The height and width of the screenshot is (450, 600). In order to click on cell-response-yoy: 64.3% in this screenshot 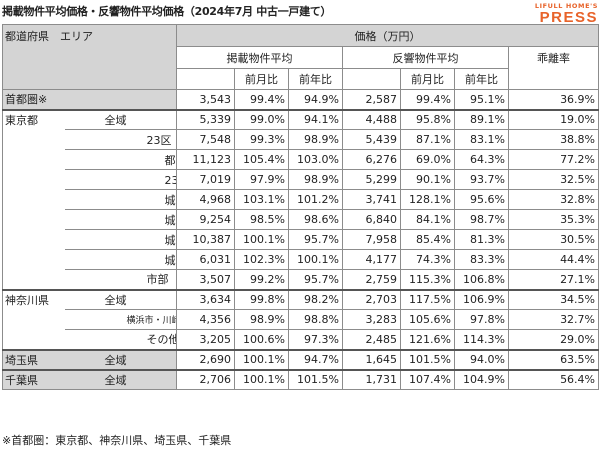, I will do `click(481, 159)`.